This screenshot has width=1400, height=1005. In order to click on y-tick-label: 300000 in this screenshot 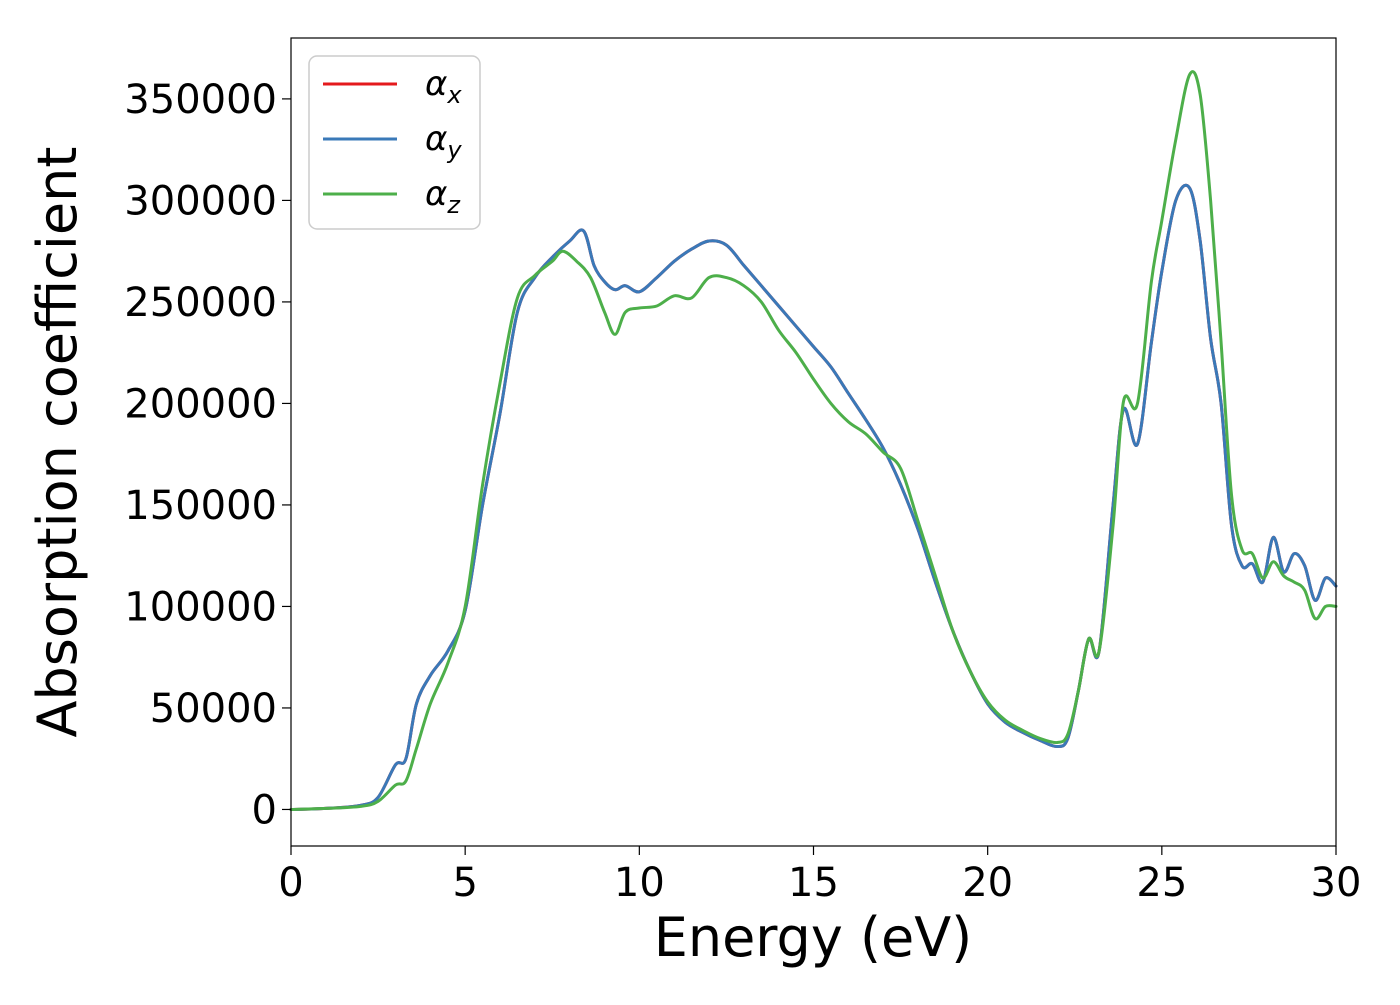, I will do `click(200, 201)`.